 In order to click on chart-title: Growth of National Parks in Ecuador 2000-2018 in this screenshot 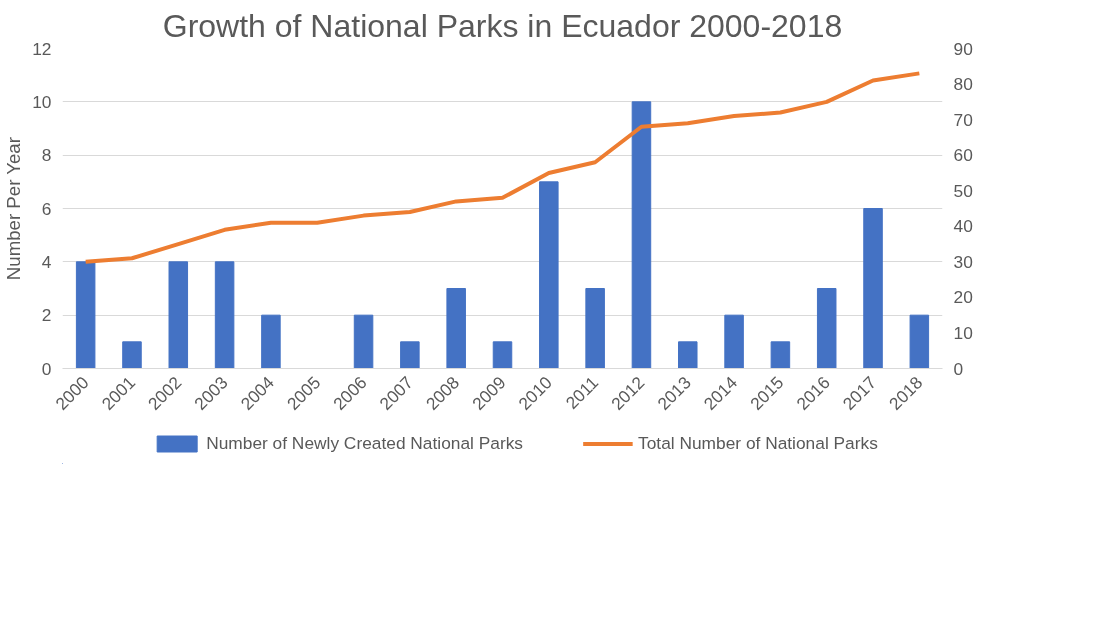, I will do `click(502, 25)`.